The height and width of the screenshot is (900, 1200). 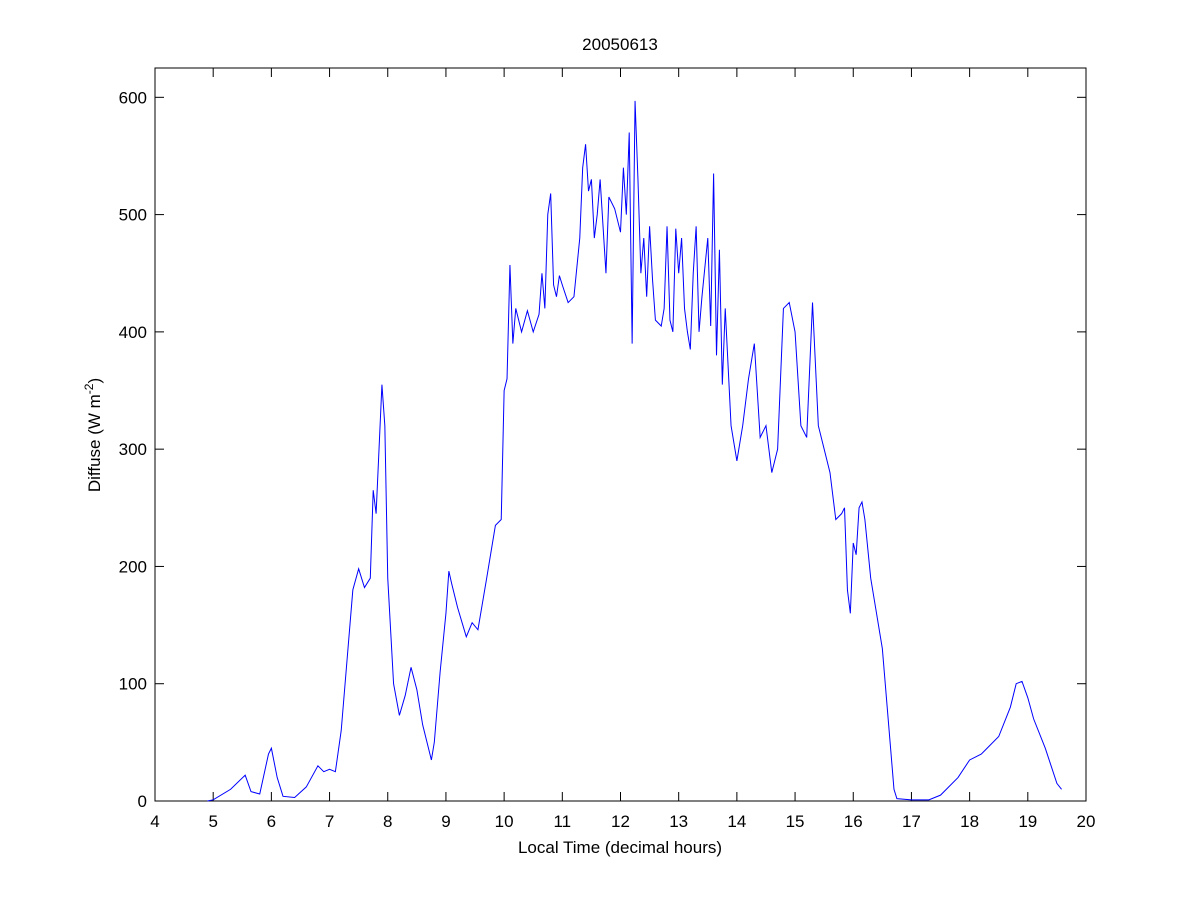 What do you see at coordinates (94, 443) in the screenshot?
I see `y-label-main: Diffuse (W m` at bounding box center [94, 443].